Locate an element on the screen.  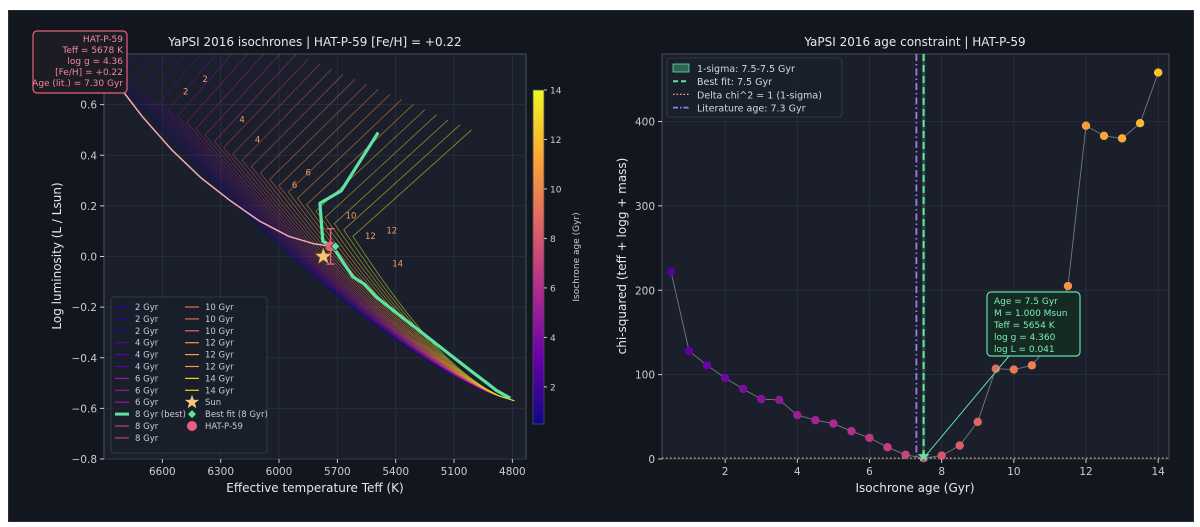
info-box-line-3: log g = 4.36 is located at coordinates (95, 62).